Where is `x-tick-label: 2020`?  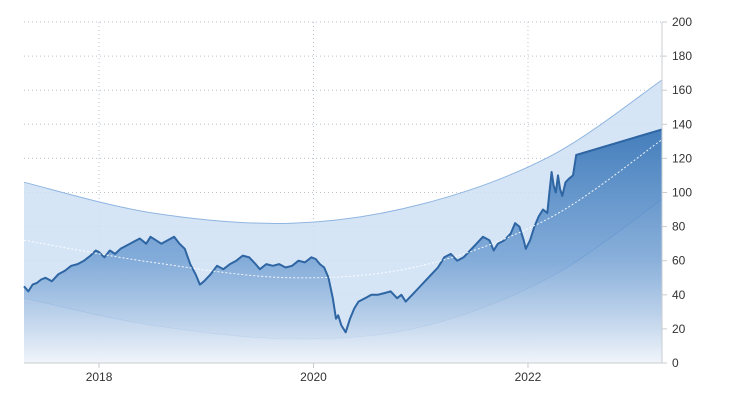
x-tick-label: 2020 is located at coordinates (313, 377).